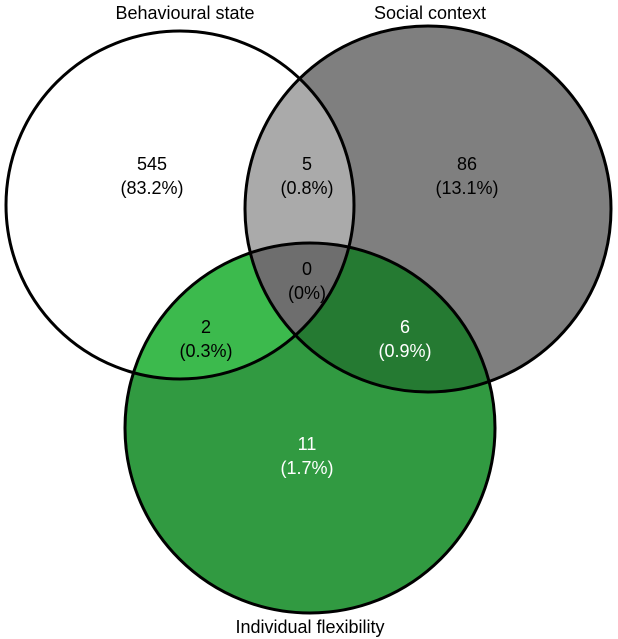 The image size is (618, 639). What do you see at coordinates (467, 164) in the screenshot?
I see `count-social-only: 86` at bounding box center [467, 164].